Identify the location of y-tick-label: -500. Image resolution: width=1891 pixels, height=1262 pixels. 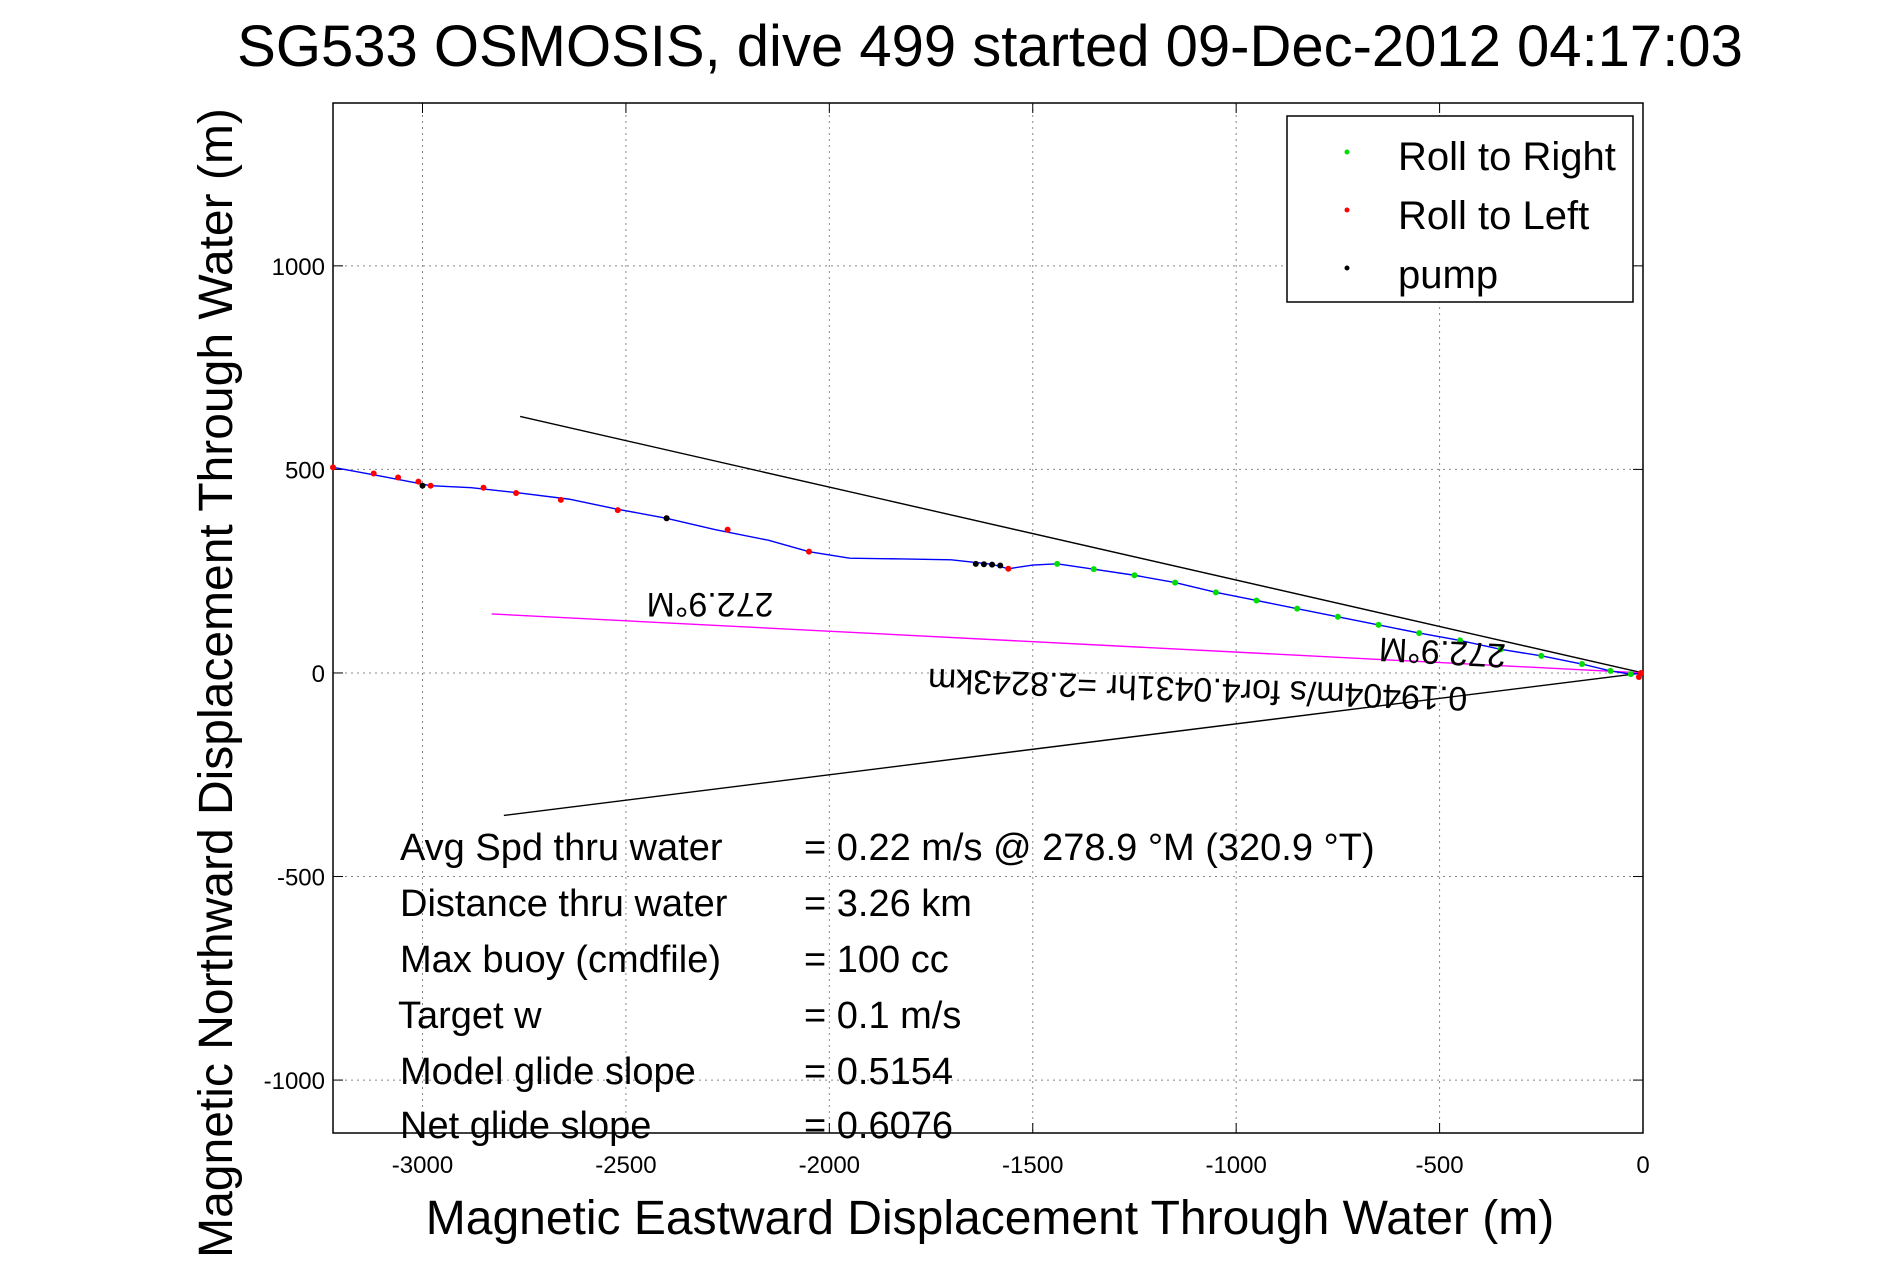
(301, 878).